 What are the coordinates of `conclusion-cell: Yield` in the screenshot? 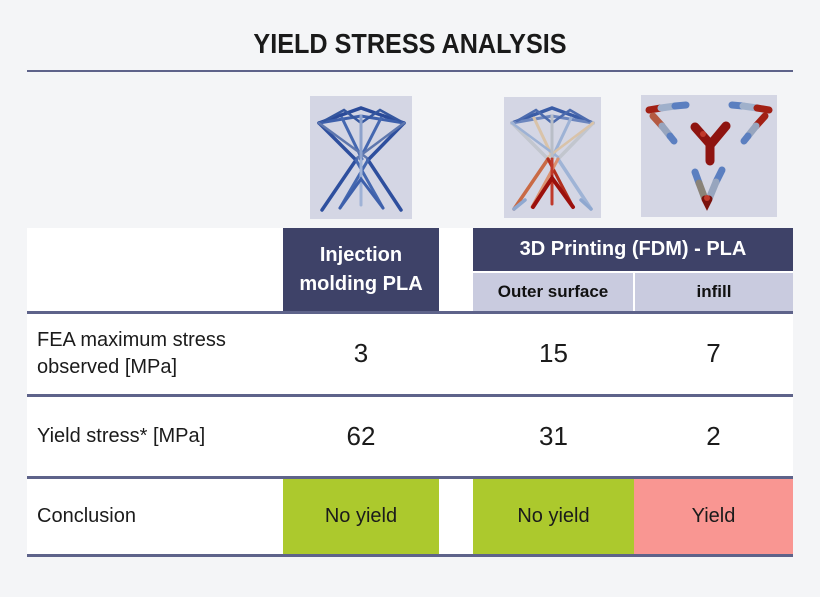 It's located at (713, 516).